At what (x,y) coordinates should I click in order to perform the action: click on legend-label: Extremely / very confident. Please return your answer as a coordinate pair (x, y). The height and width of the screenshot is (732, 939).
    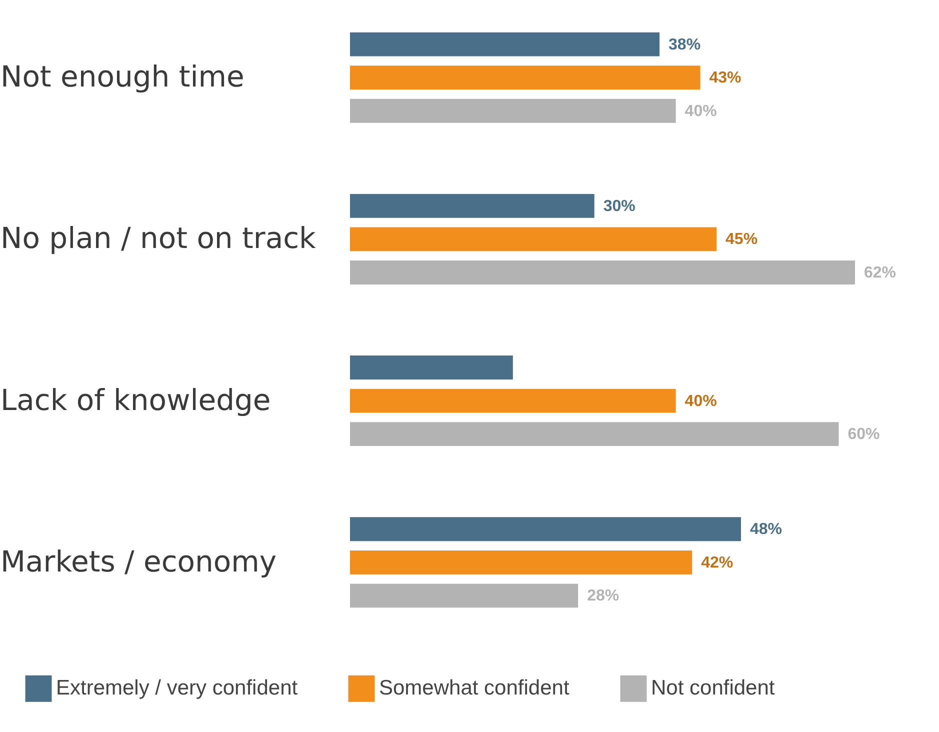
    Looking at the image, I should click on (177, 688).